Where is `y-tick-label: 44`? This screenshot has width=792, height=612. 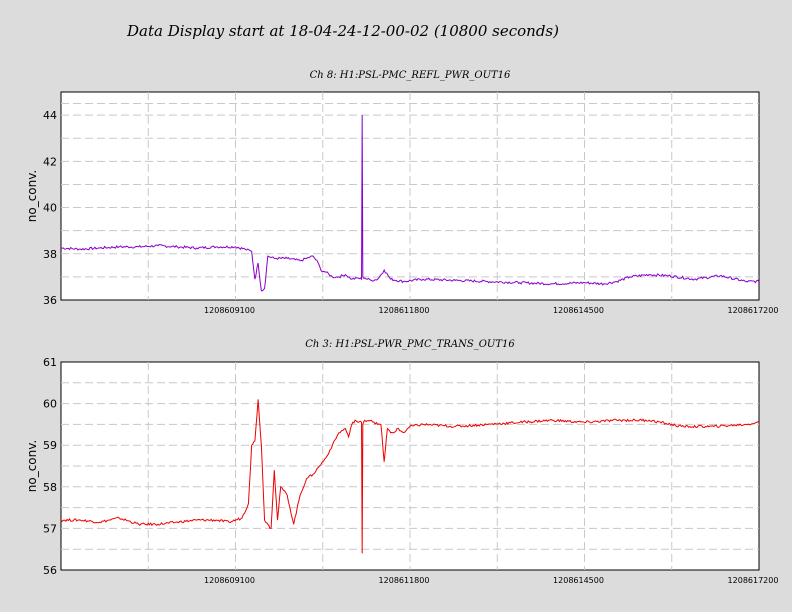
y-tick-label: 44 is located at coordinates (50, 115).